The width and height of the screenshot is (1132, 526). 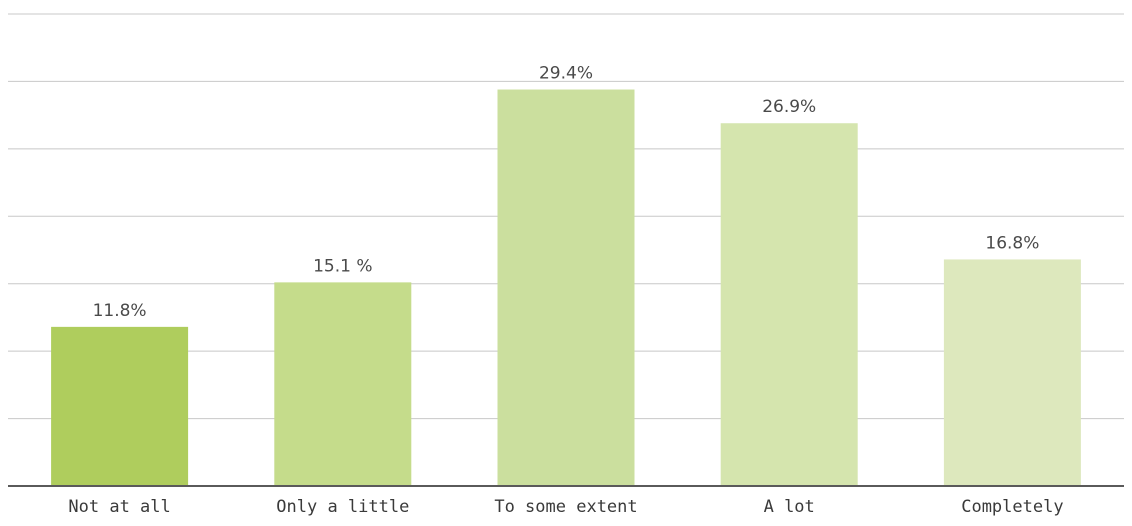 I want to click on data-label: 11.8%, so click(x=120, y=311).